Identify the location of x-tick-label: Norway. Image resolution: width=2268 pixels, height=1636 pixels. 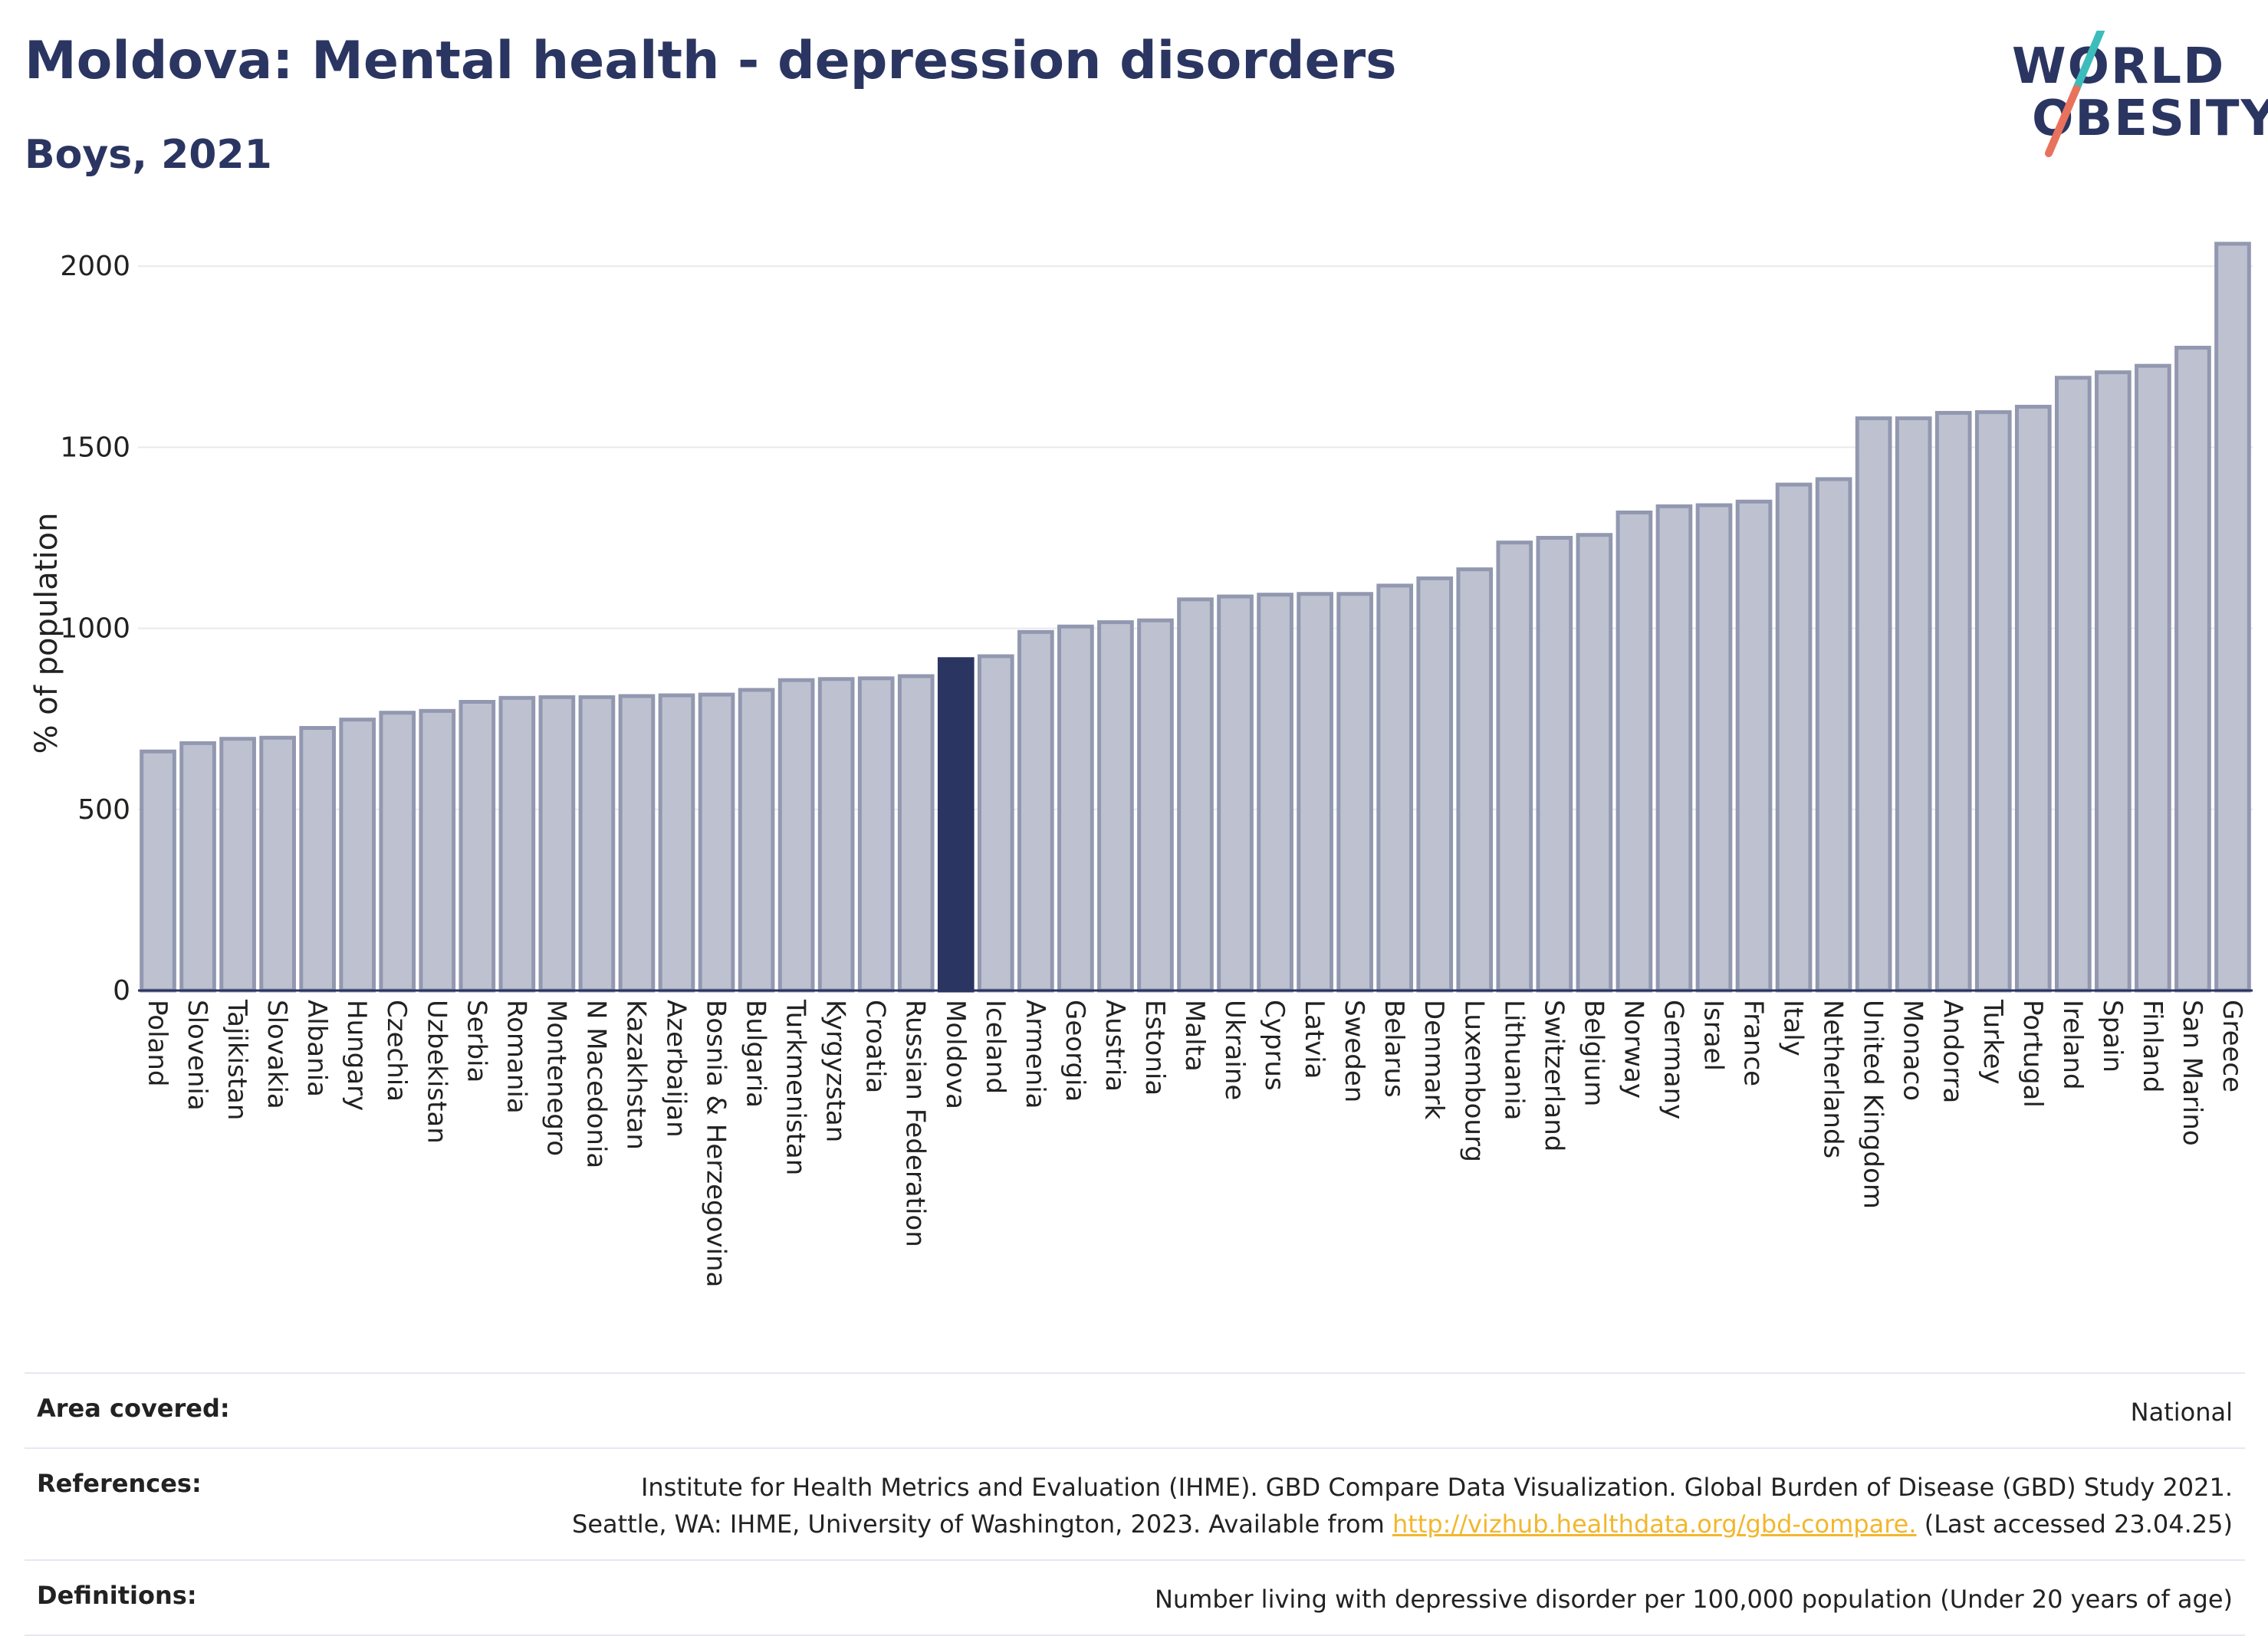
(1633, 1049).